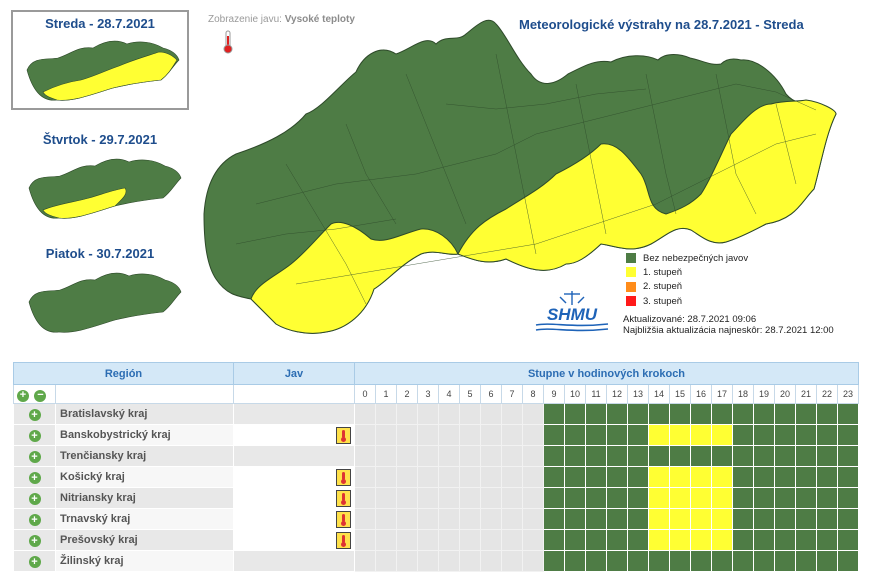 The width and height of the screenshot is (882, 582). I want to click on collapse-all-icon: −, so click(40, 396).